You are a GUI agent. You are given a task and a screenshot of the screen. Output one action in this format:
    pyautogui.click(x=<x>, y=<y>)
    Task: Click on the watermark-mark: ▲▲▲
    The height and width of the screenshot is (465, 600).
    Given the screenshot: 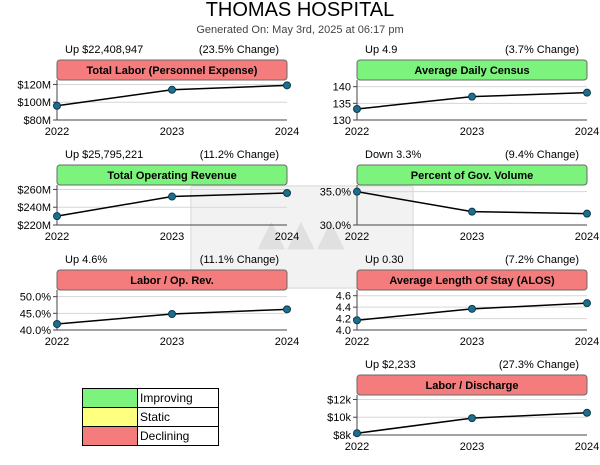 What is the action you would take?
    pyautogui.click(x=302, y=233)
    